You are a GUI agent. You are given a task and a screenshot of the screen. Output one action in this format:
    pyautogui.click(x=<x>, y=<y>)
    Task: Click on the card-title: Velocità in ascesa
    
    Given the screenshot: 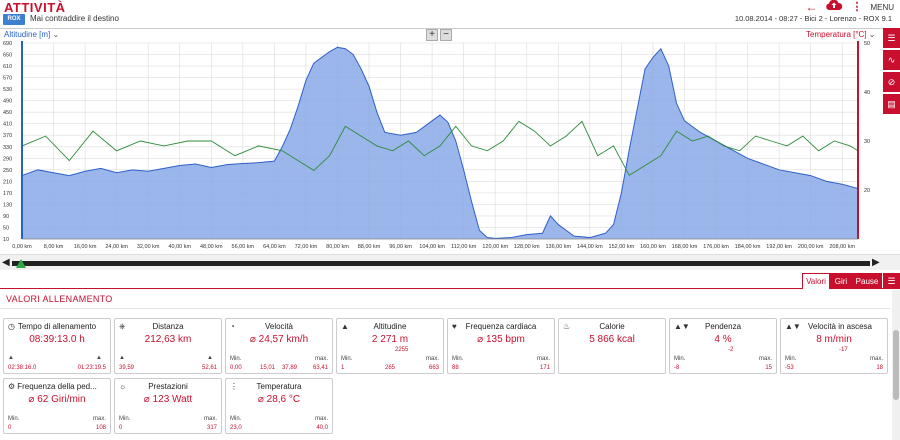 What is the action you would take?
    pyautogui.click(x=840, y=326)
    